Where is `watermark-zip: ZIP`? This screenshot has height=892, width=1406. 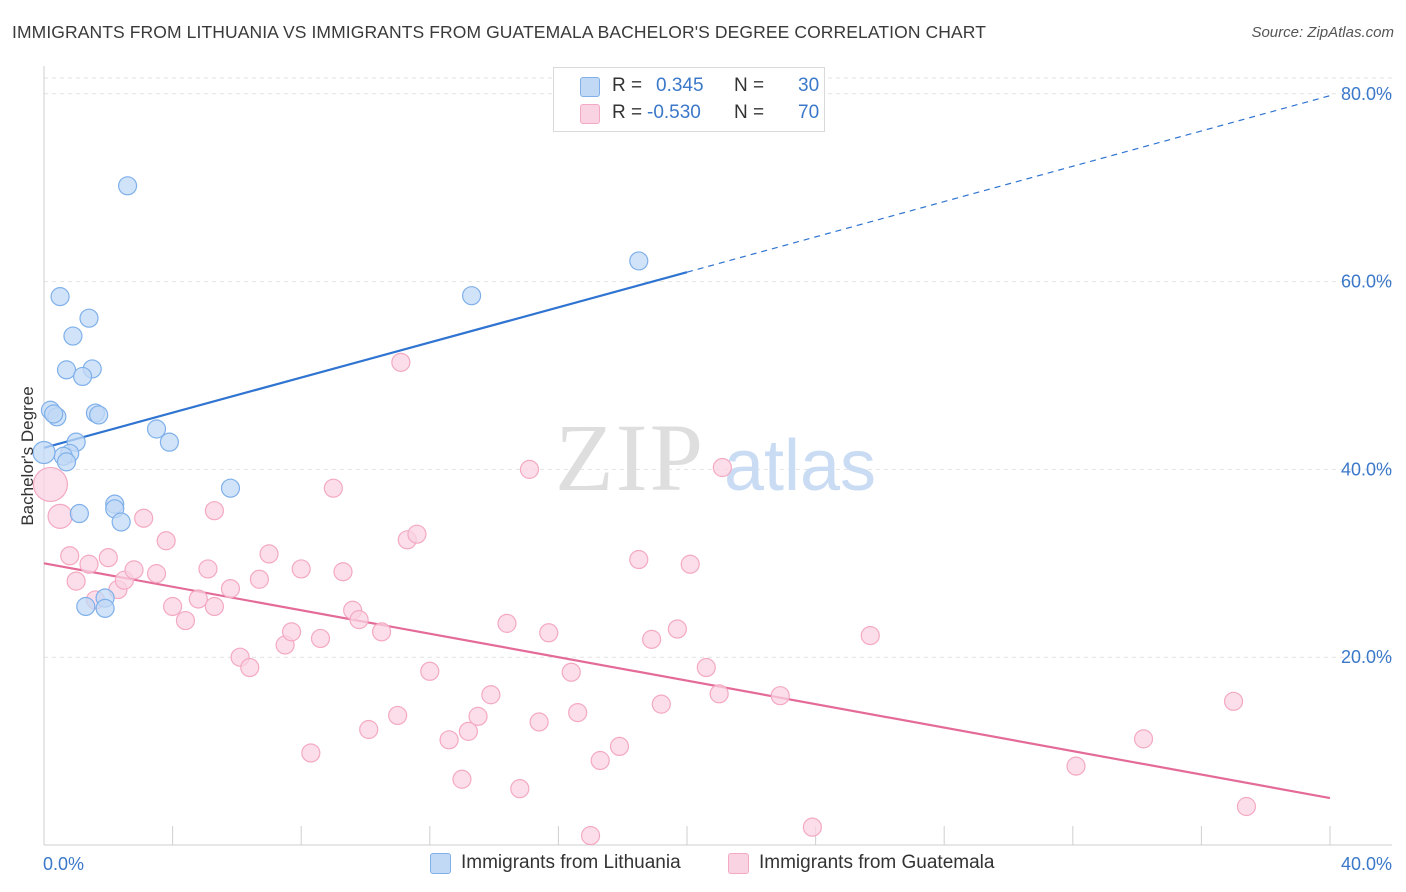 watermark-zip: ZIP is located at coordinates (630, 457).